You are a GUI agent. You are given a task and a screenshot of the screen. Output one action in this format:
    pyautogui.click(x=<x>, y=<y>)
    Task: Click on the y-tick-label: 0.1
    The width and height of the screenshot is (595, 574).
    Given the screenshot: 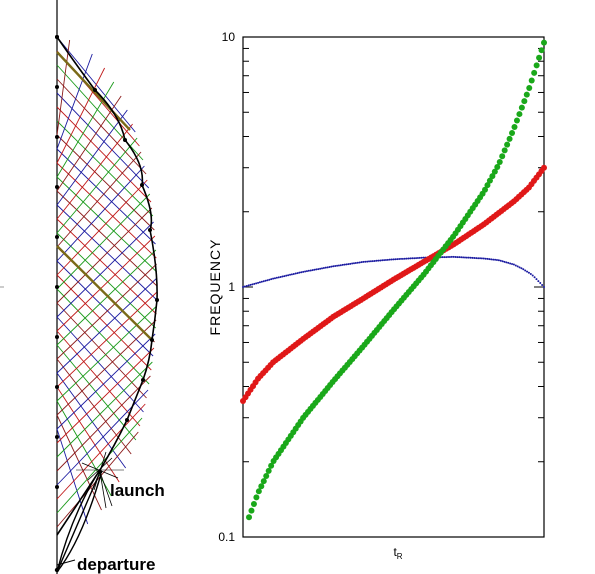 What is the action you would take?
    pyautogui.click(x=226, y=537)
    